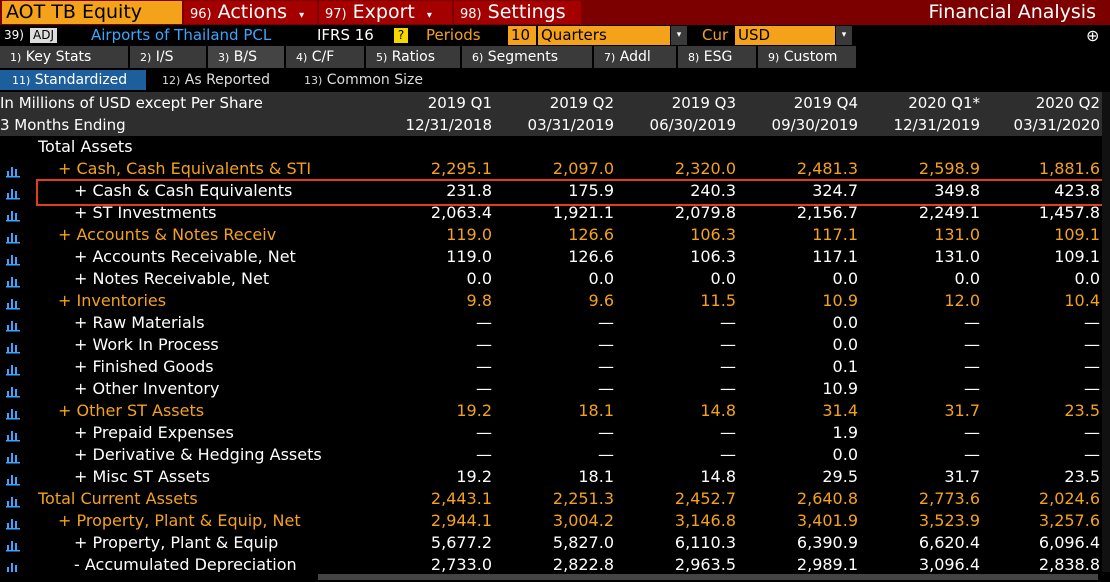 This screenshot has width=1110, height=582. What do you see at coordinates (957, 234) in the screenshot?
I see `table-cell: 131.0` at bounding box center [957, 234].